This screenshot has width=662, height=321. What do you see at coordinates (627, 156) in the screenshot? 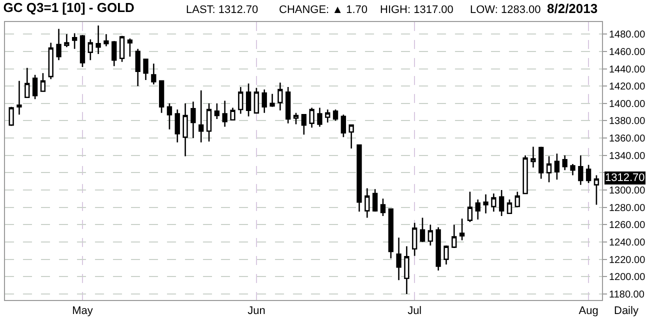
I see `y-tick-label: 1340.00` at bounding box center [627, 156].